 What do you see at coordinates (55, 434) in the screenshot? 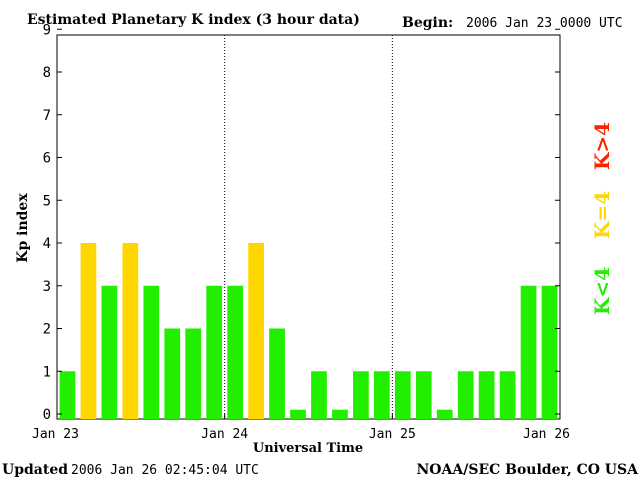
I see `x-tick-label: Jan 23` at bounding box center [55, 434].